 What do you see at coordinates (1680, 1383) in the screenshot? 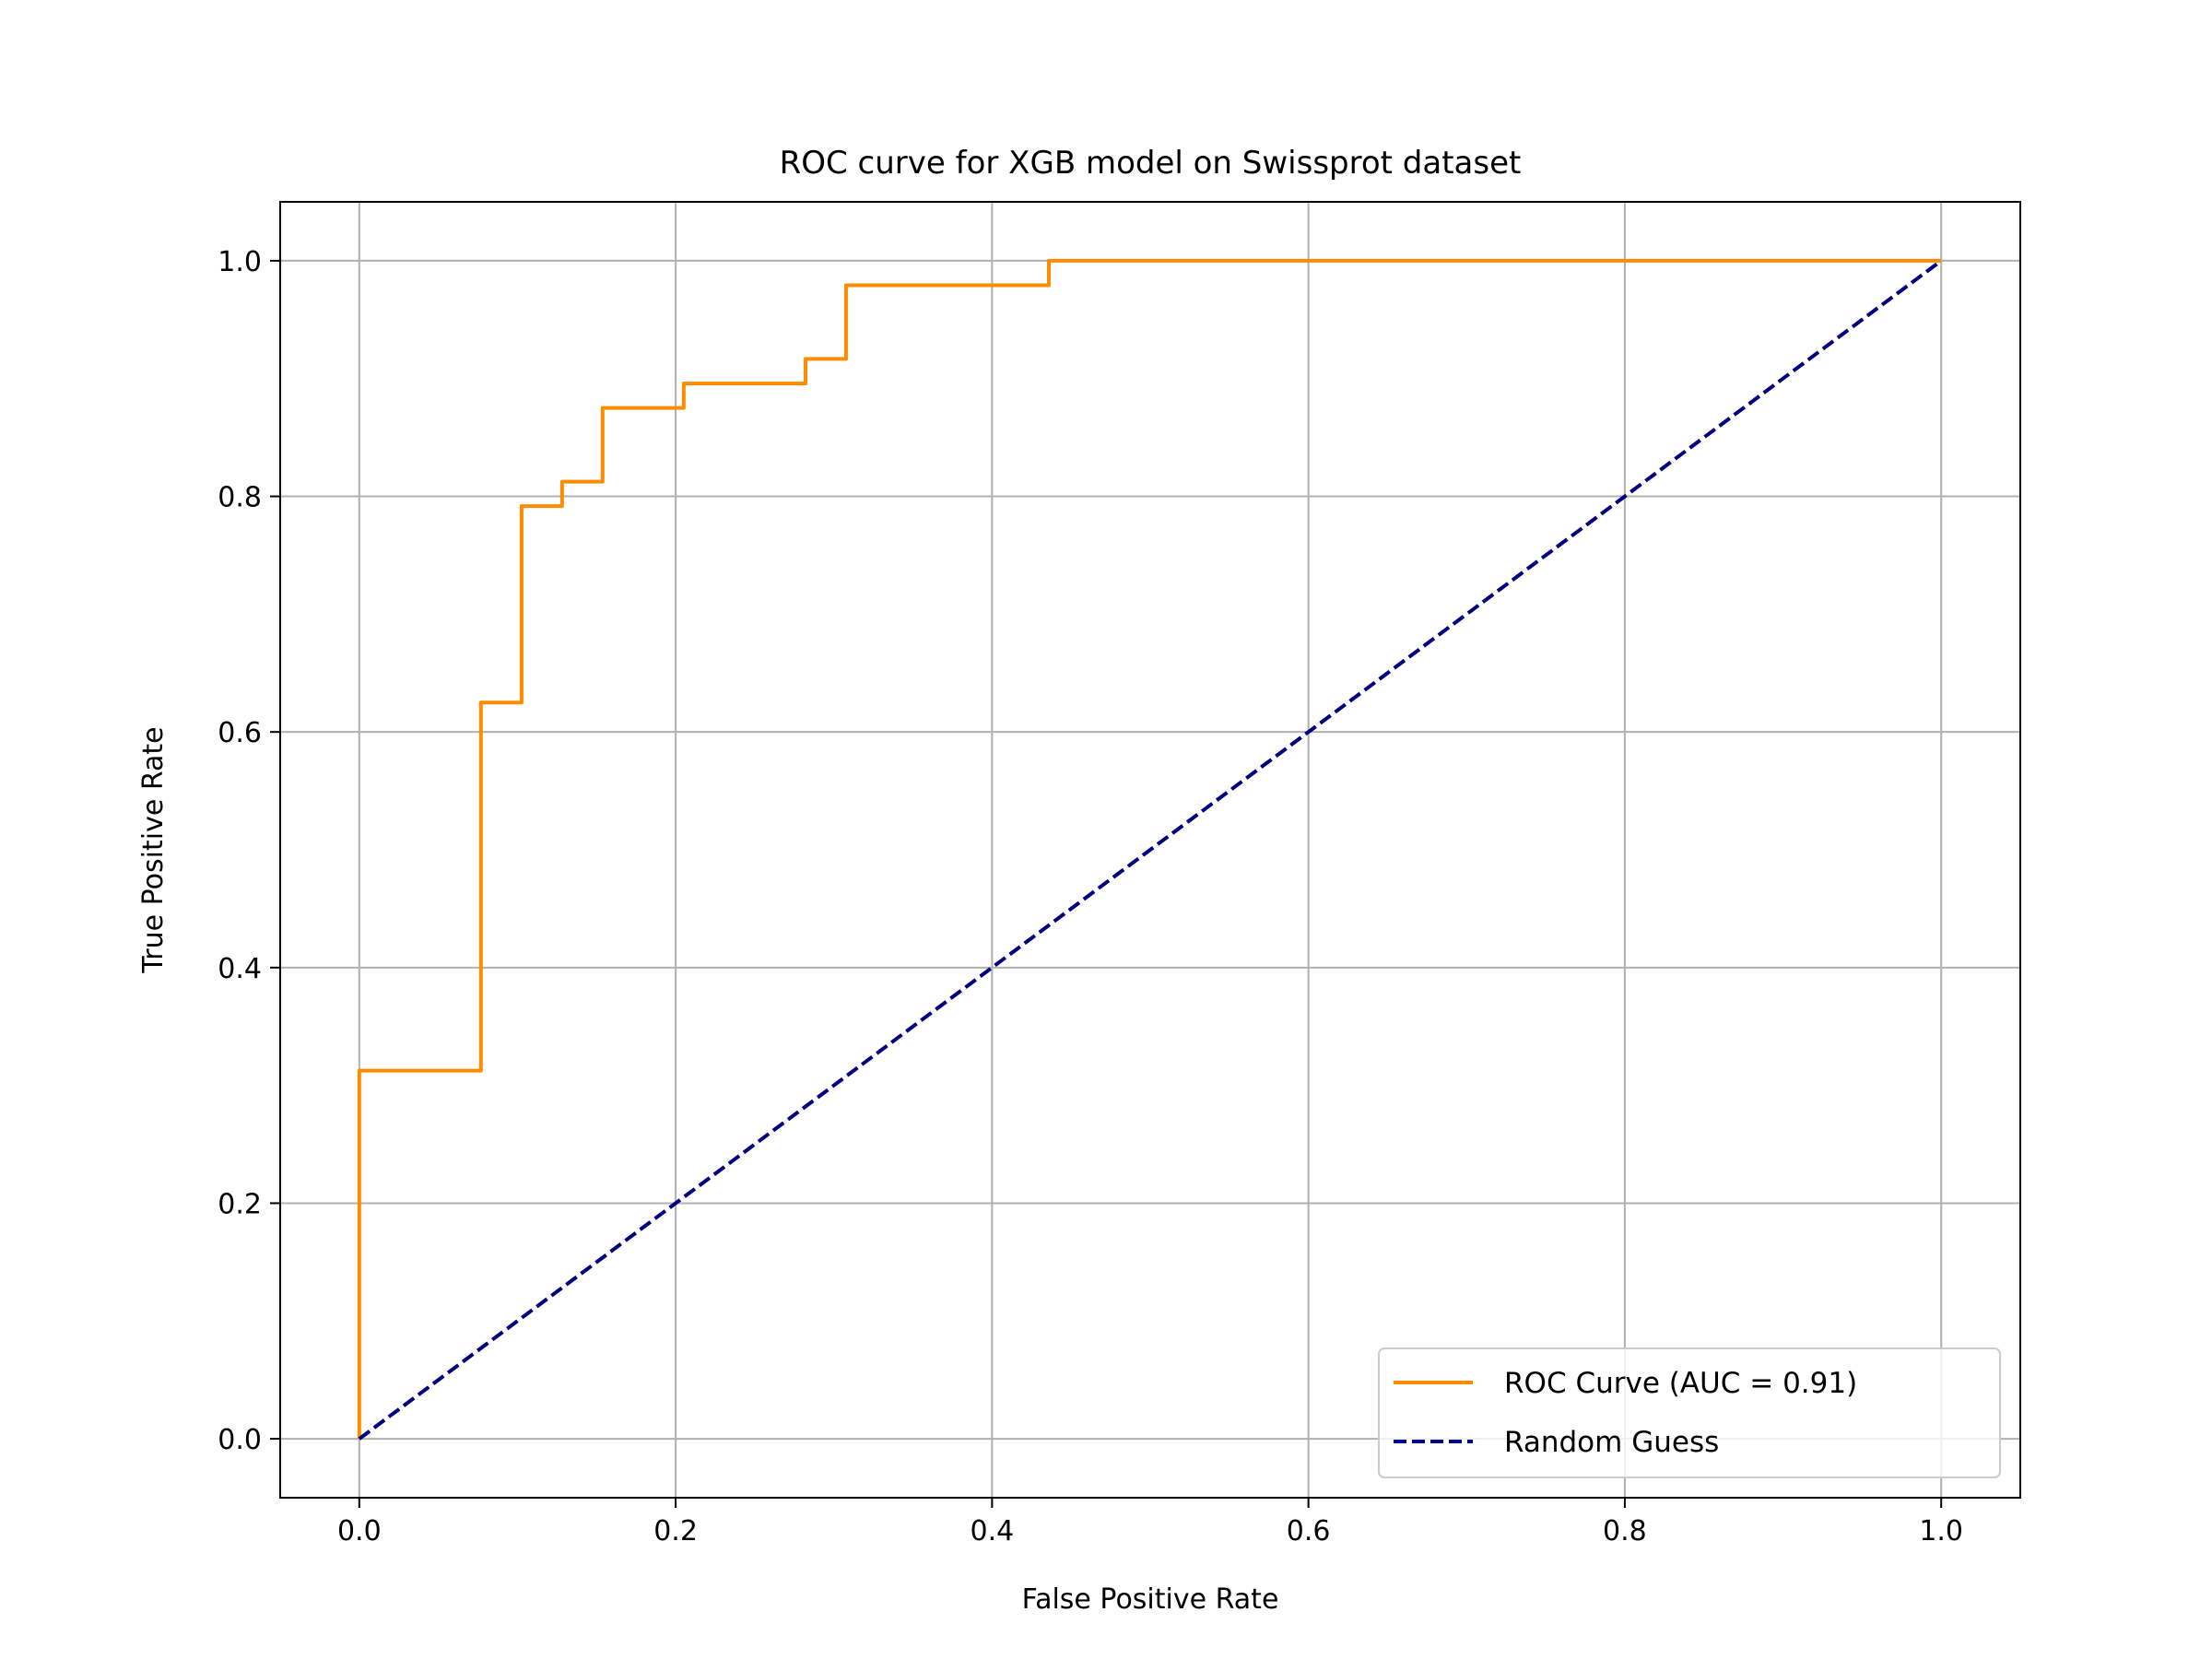
I see `legend-label-roc: ROC Curve (AUC = 0.91)` at bounding box center [1680, 1383].